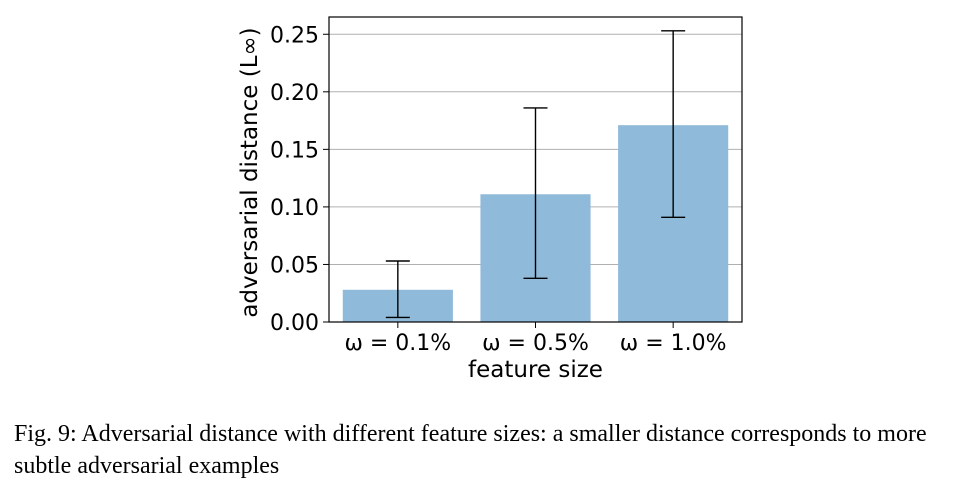 The height and width of the screenshot is (502, 975). What do you see at coordinates (294, 265) in the screenshot?
I see `y-tick-label: 0.05` at bounding box center [294, 265].